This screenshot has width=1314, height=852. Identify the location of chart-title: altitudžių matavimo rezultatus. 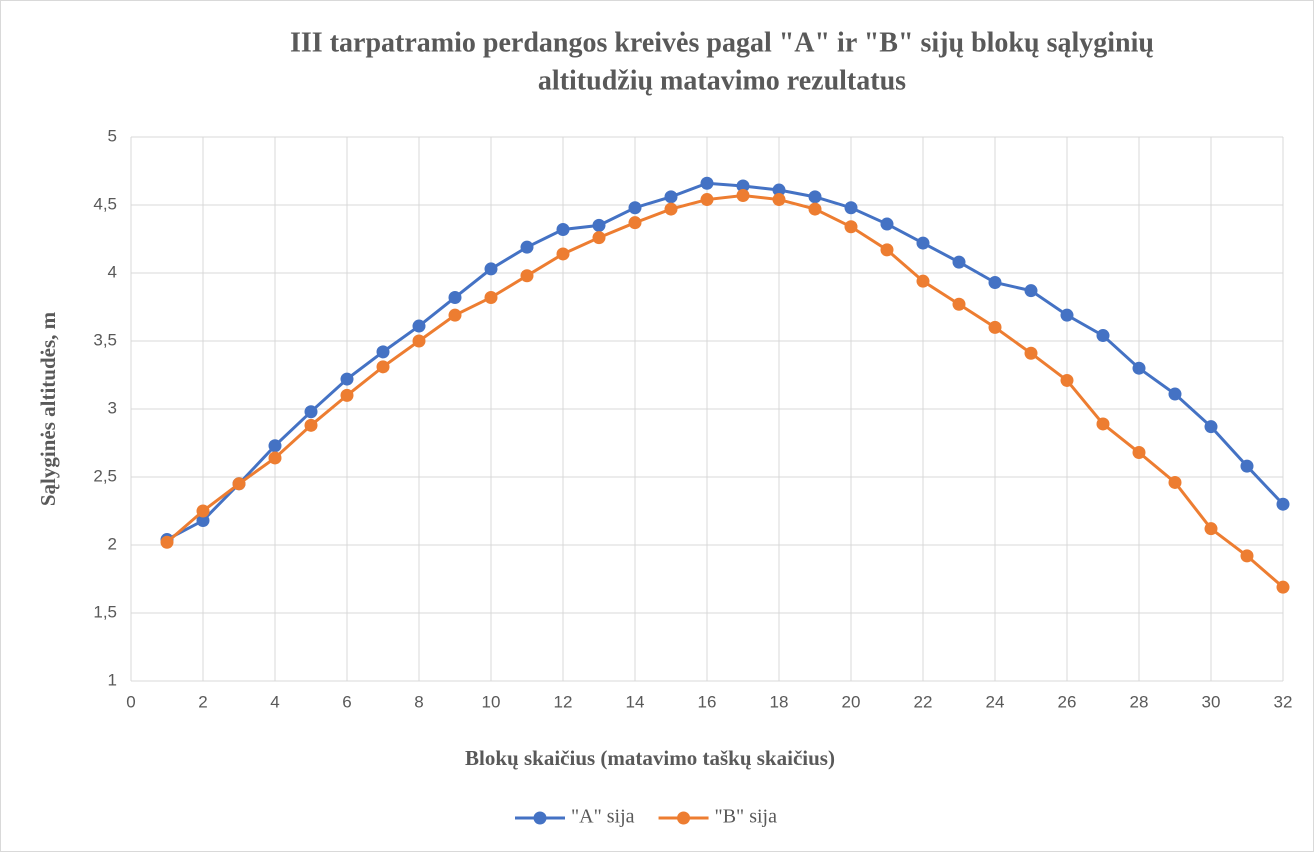
(722, 80).